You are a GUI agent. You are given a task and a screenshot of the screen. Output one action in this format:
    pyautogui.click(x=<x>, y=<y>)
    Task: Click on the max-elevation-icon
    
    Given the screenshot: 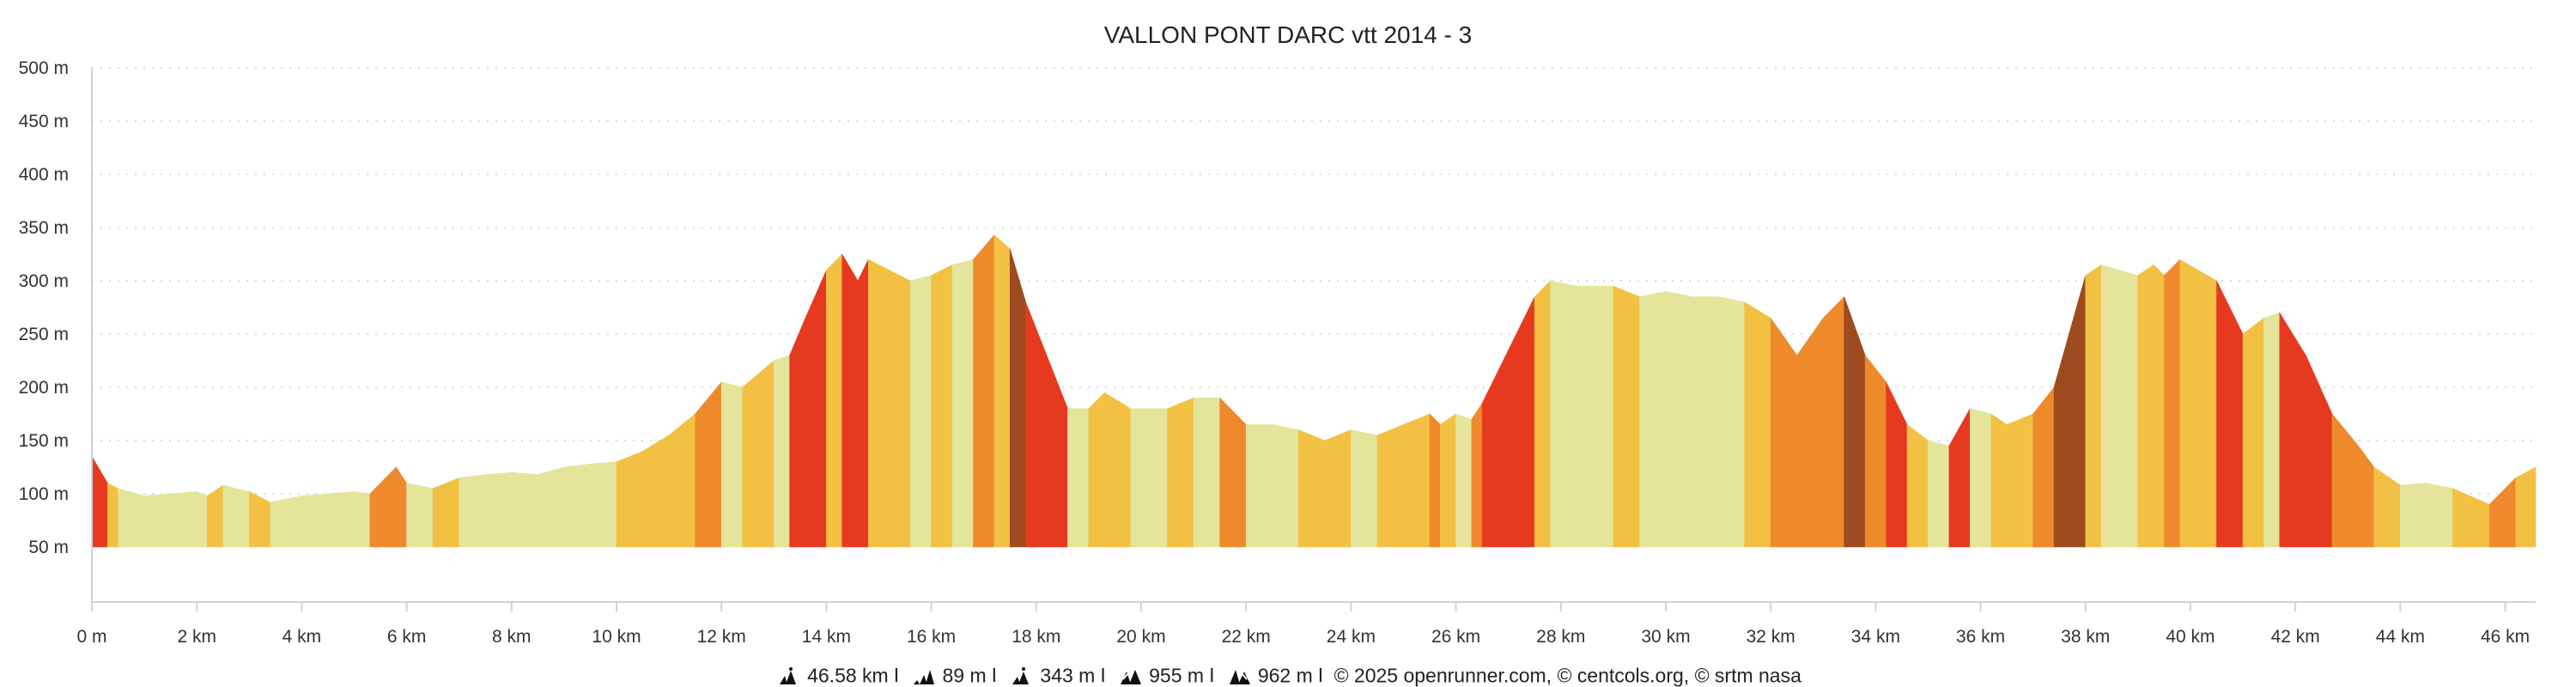 What is the action you would take?
    pyautogui.click(x=1021, y=675)
    